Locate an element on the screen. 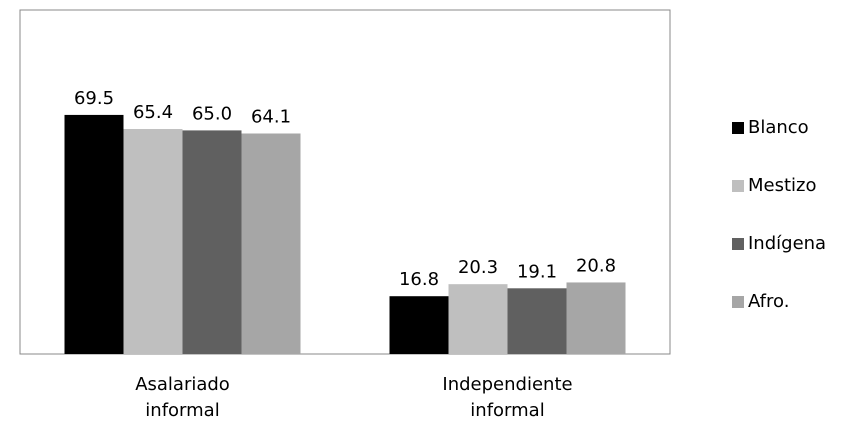 This screenshot has height=437, width=858. data-label: 16.8 is located at coordinates (419, 279).